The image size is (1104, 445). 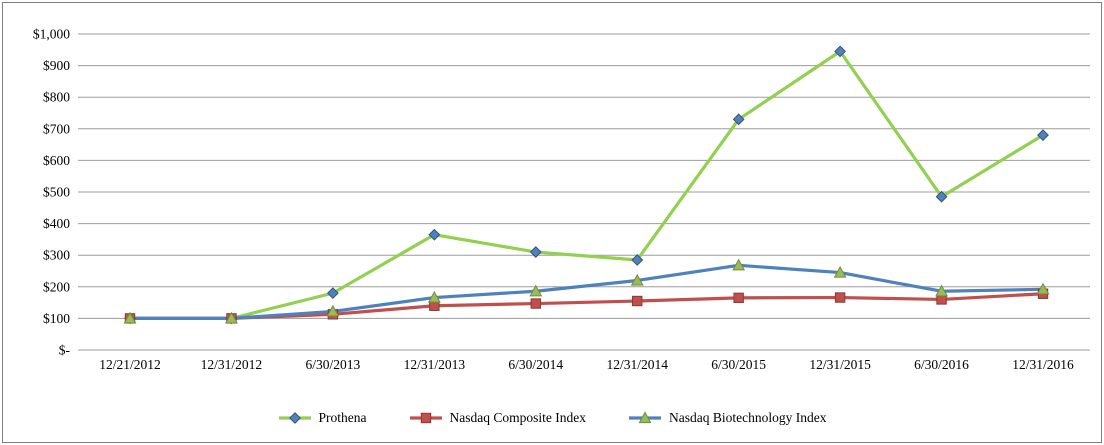 I want to click on legend-square-marker-icon, so click(x=425, y=418).